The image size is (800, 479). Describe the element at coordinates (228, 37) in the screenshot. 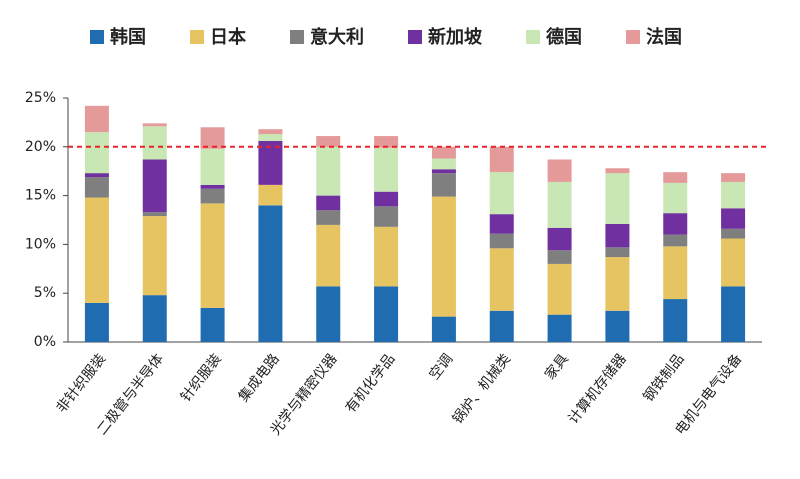

I see `legend-label: 日本` at that location.